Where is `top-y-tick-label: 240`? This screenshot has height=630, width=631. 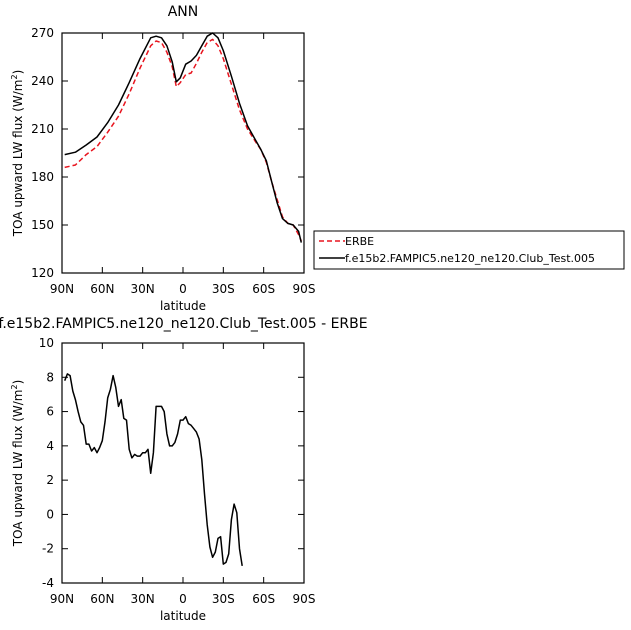
top-y-tick-label: 240 is located at coordinates (42, 81).